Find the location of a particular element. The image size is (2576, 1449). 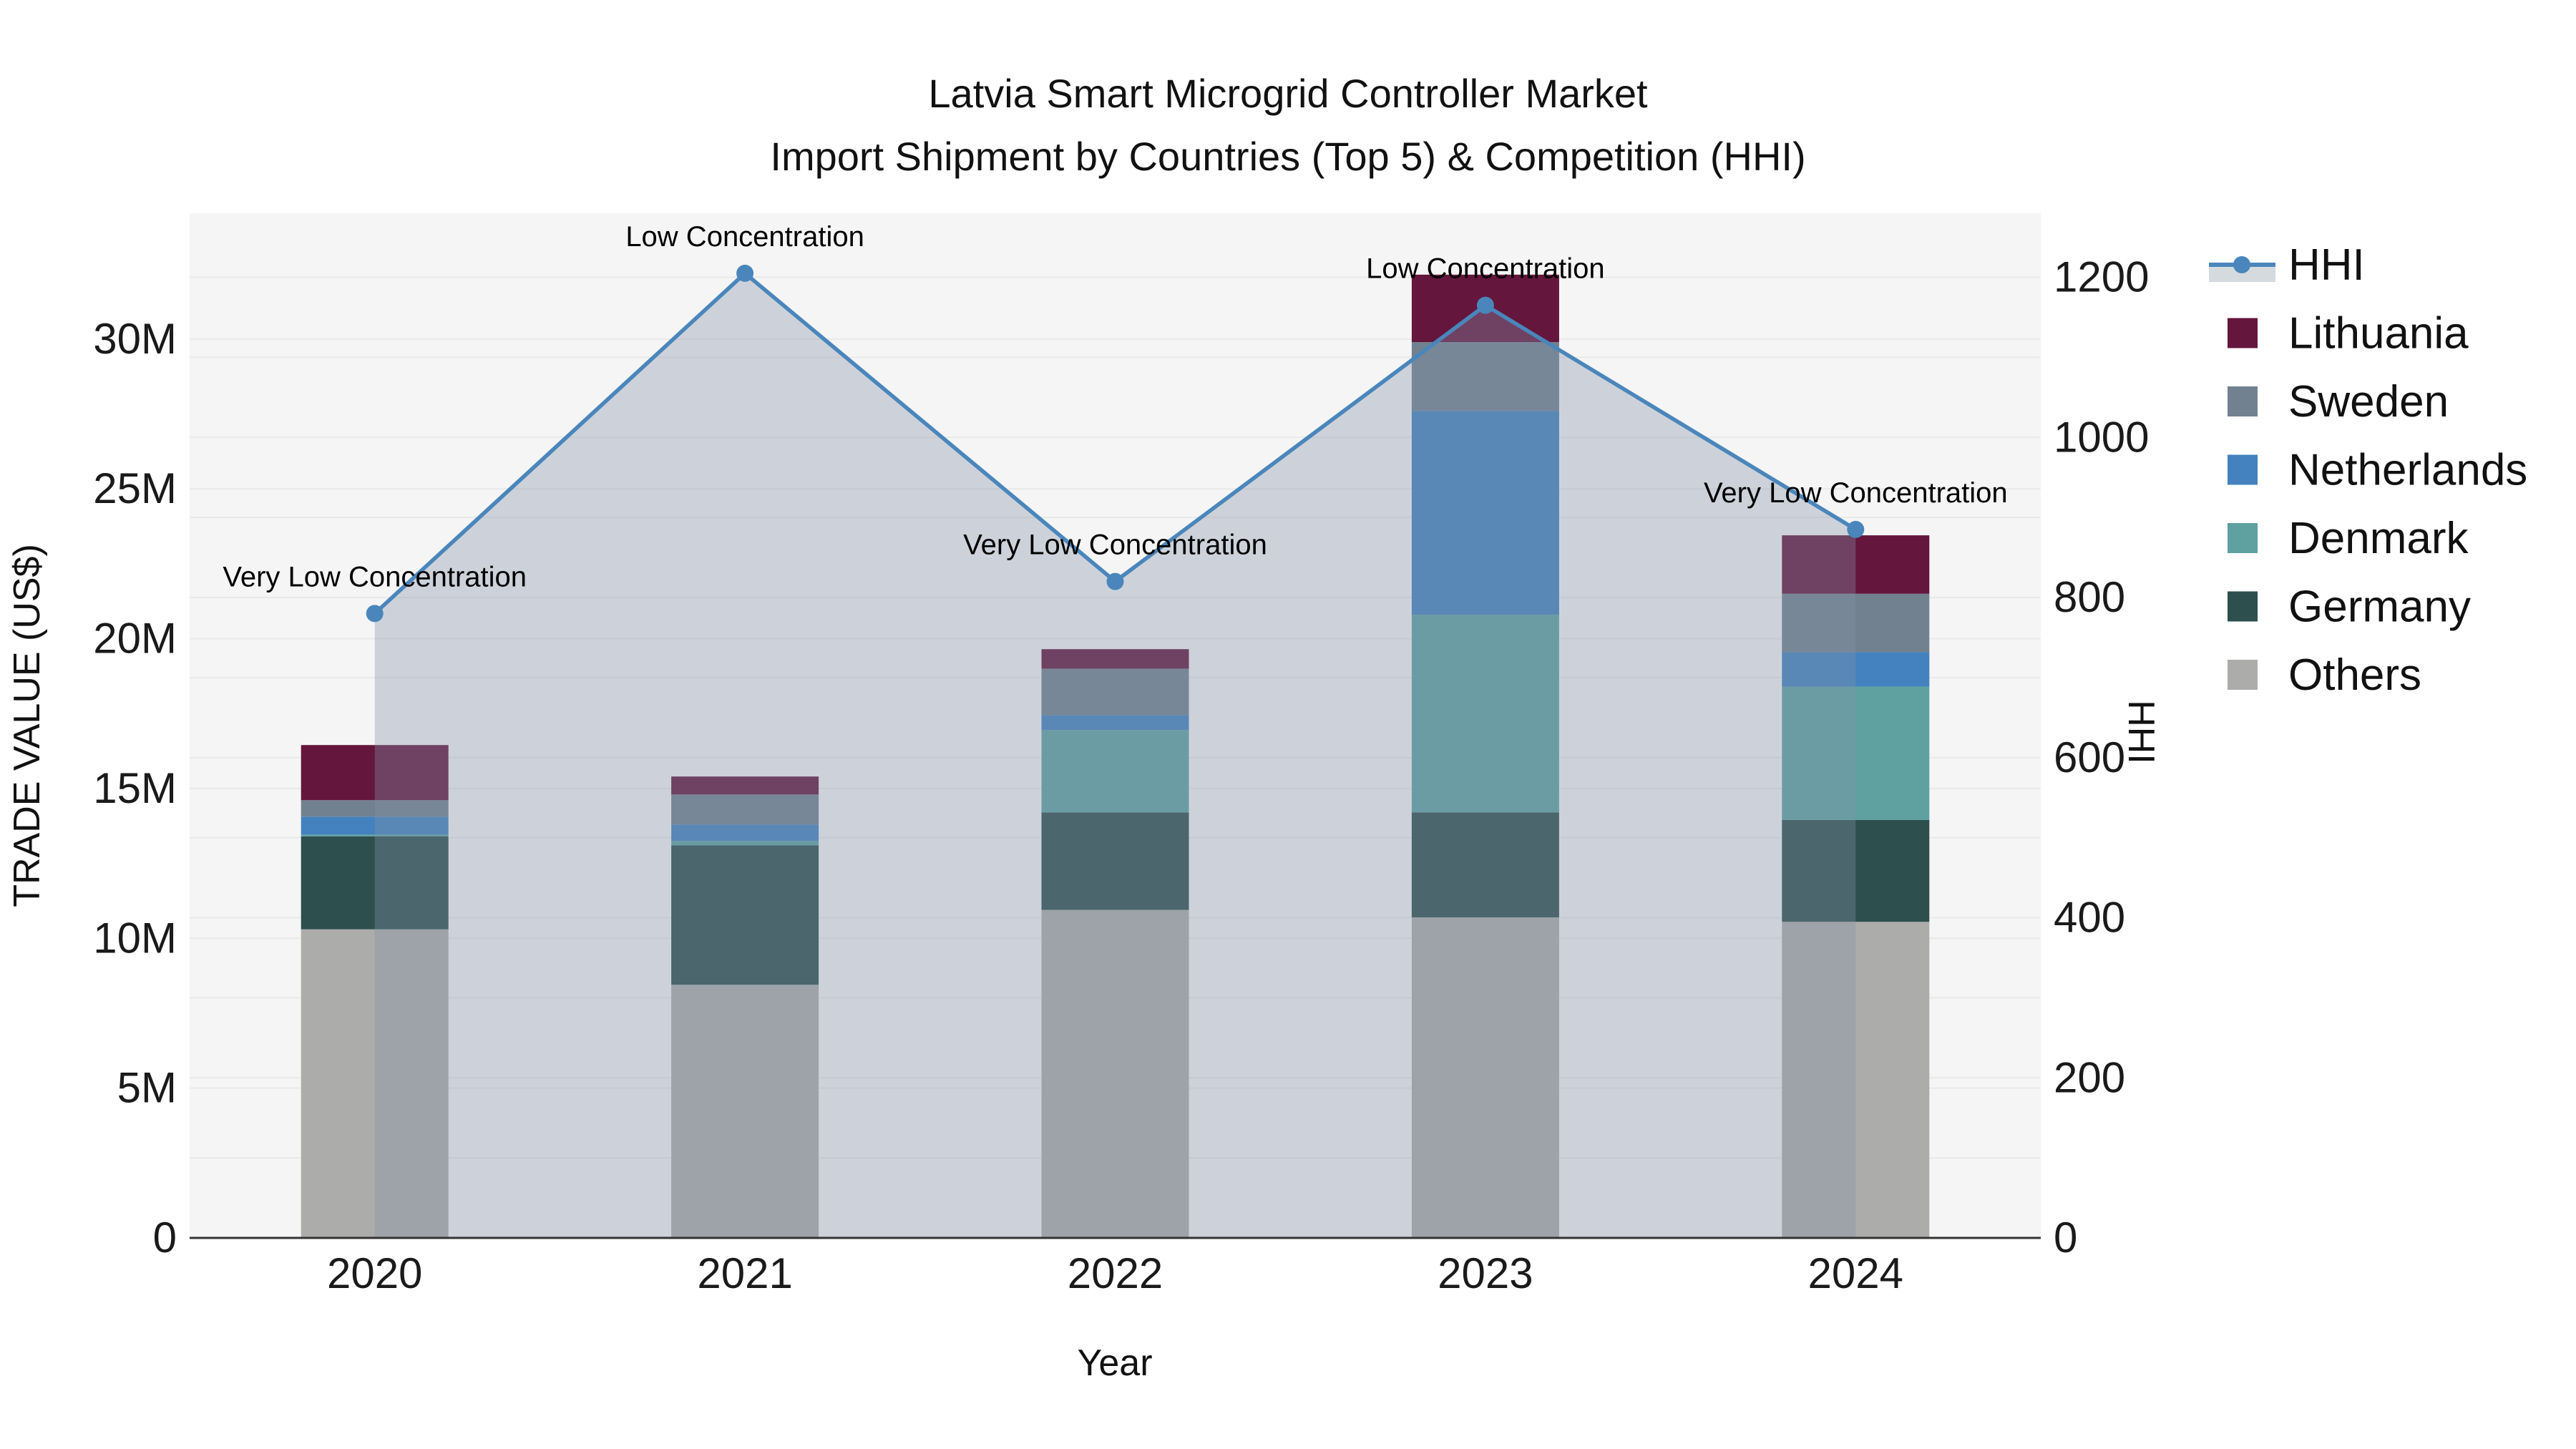

y-left-tick-label: 0 is located at coordinates (165, 1238).